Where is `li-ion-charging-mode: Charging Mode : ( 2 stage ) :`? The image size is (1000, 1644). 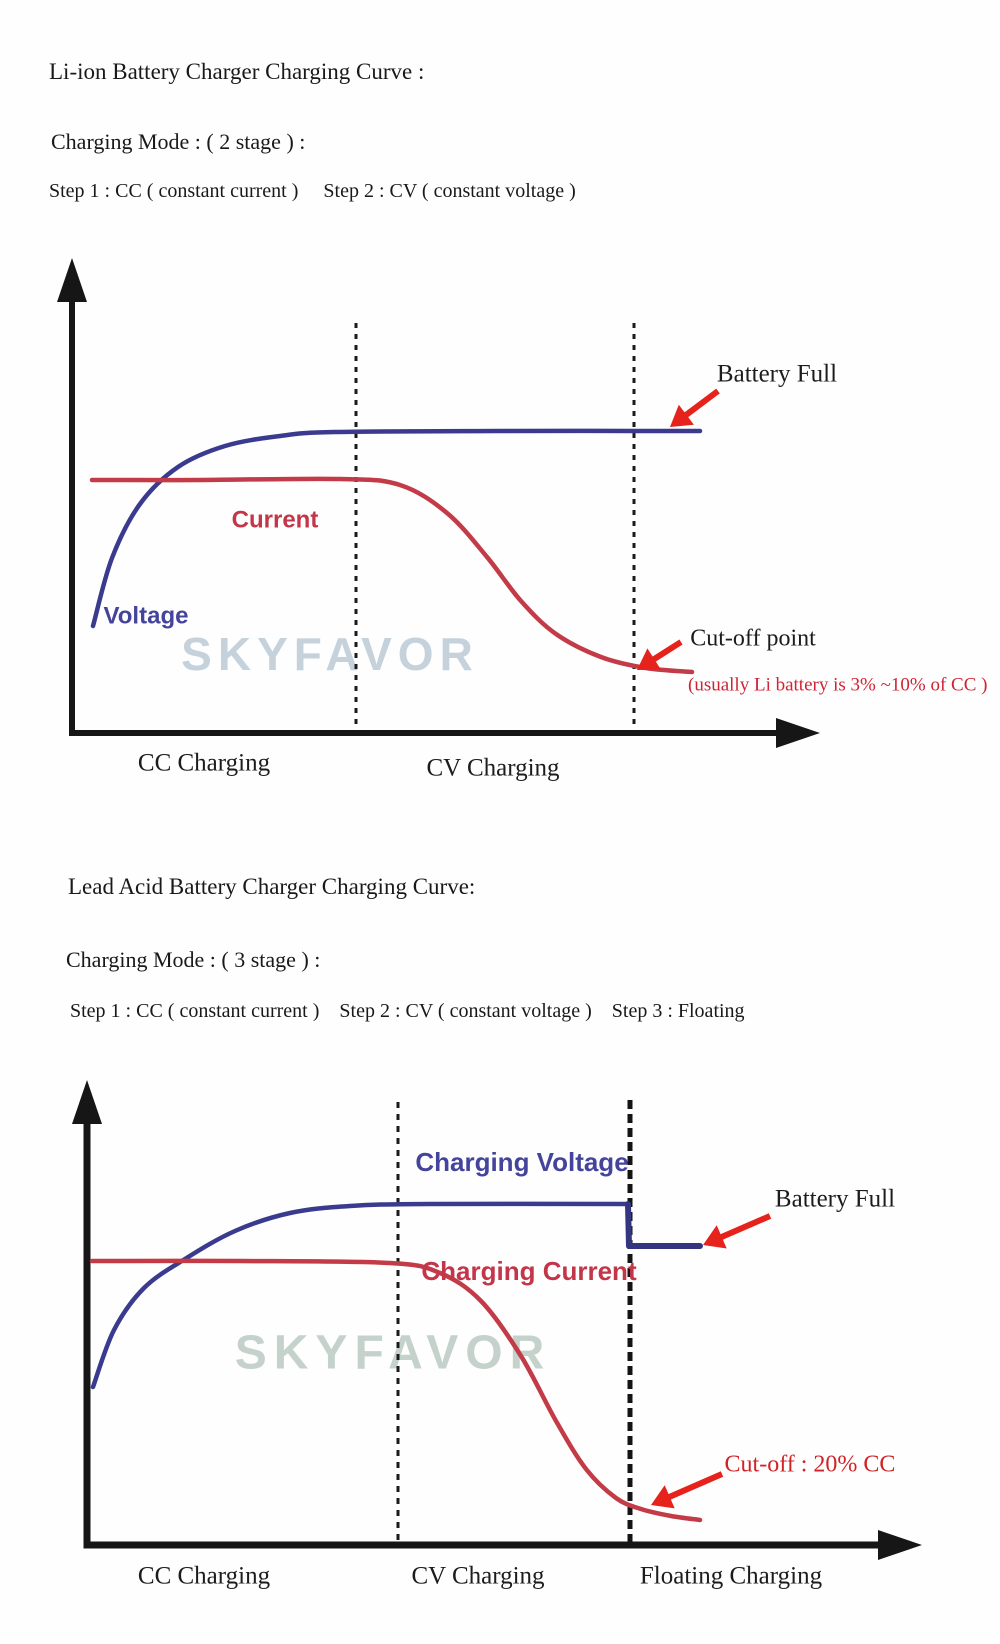
li-ion-charging-mode: Charging Mode : ( 2 stage ) : is located at coordinates (178, 141).